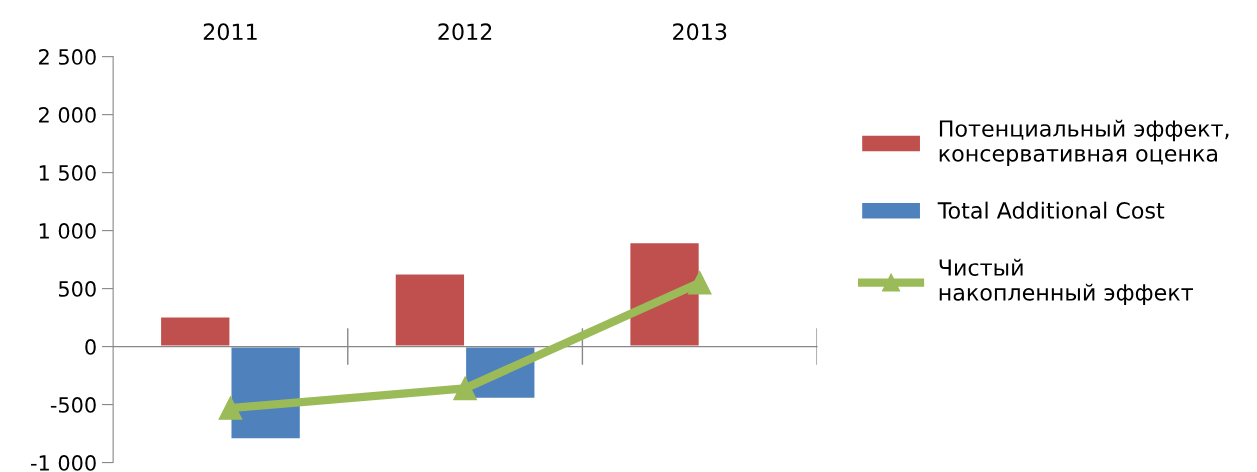  What do you see at coordinates (67, 231) in the screenshot?
I see `y-tick-label: 1 000` at bounding box center [67, 231].